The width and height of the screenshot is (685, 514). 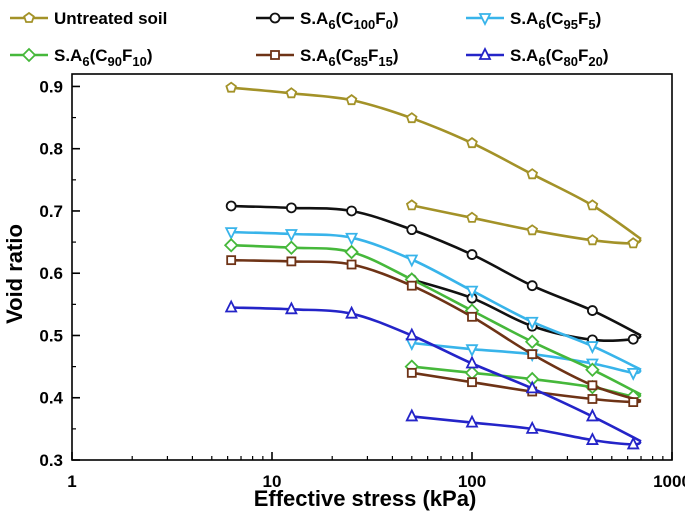 I want to click on x-axis-title: Effective stress (kPa), so click(x=365, y=498).